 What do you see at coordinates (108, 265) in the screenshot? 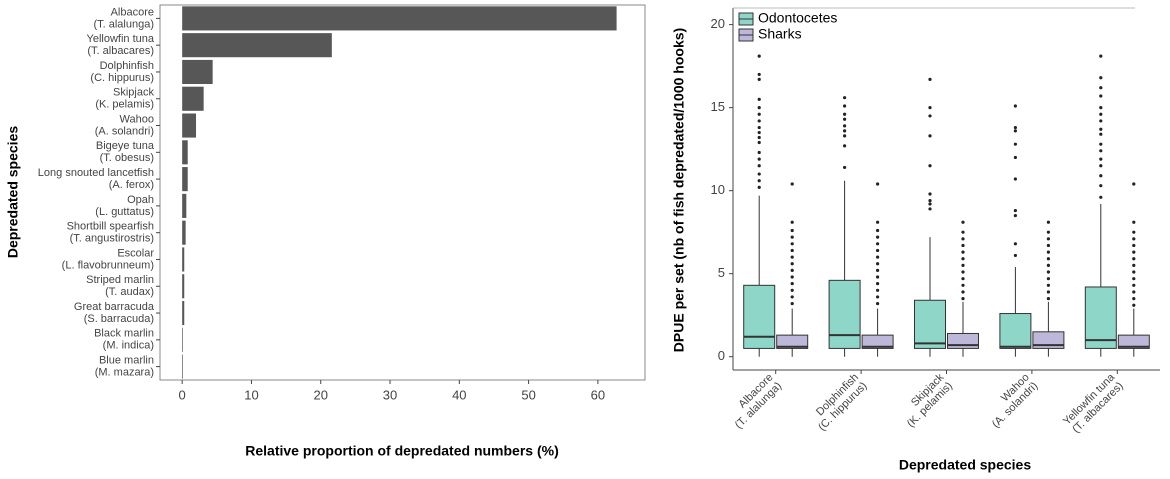
I see `y-tick-label: (L. flavobrunneum)` at bounding box center [108, 265].